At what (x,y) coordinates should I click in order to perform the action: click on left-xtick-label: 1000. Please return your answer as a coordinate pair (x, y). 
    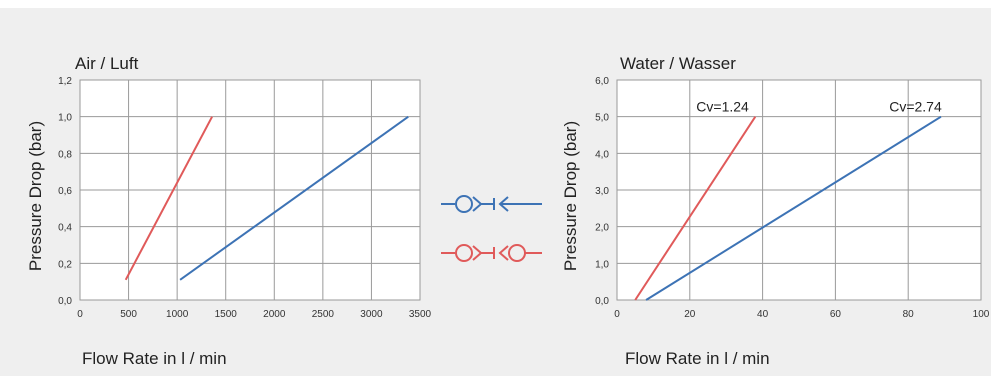
    Looking at the image, I should click on (177, 314).